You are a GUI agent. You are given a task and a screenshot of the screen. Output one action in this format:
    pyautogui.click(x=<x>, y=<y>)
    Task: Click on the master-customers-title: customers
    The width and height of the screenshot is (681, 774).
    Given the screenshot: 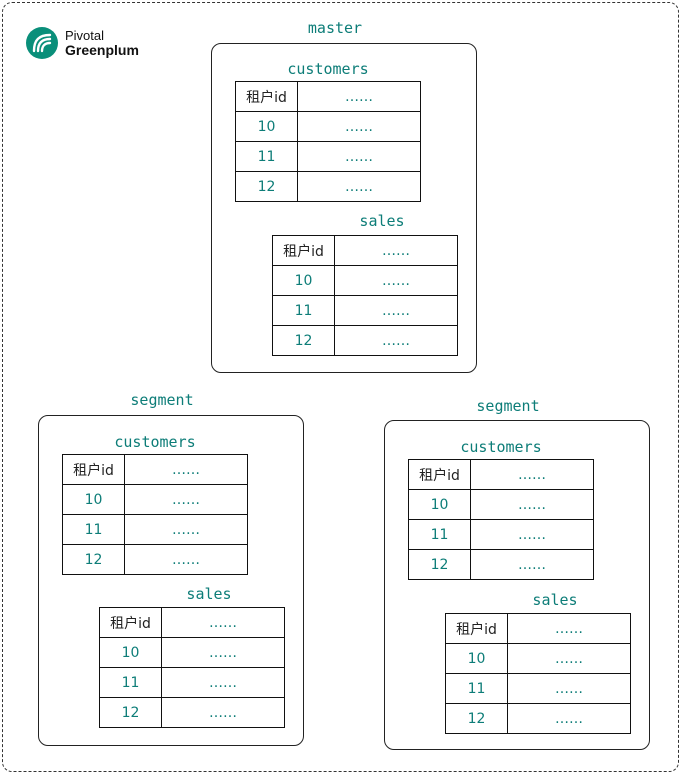 What is the action you would take?
    pyautogui.click(x=328, y=69)
    